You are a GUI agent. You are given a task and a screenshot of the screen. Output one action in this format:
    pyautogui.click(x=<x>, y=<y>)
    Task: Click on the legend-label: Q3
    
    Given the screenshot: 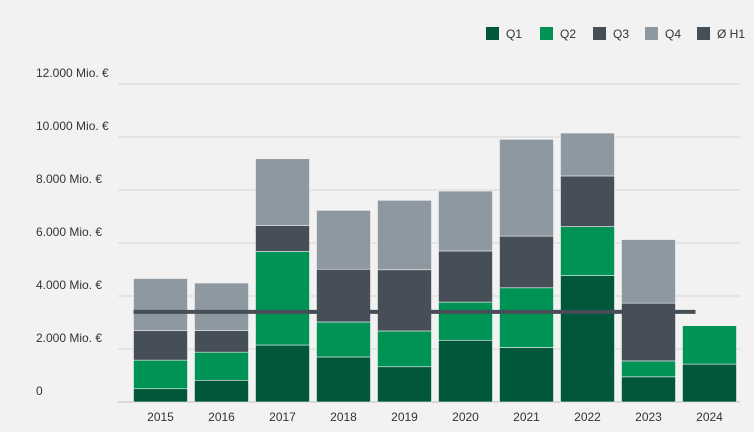 What is the action you would take?
    pyautogui.click(x=621, y=34)
    